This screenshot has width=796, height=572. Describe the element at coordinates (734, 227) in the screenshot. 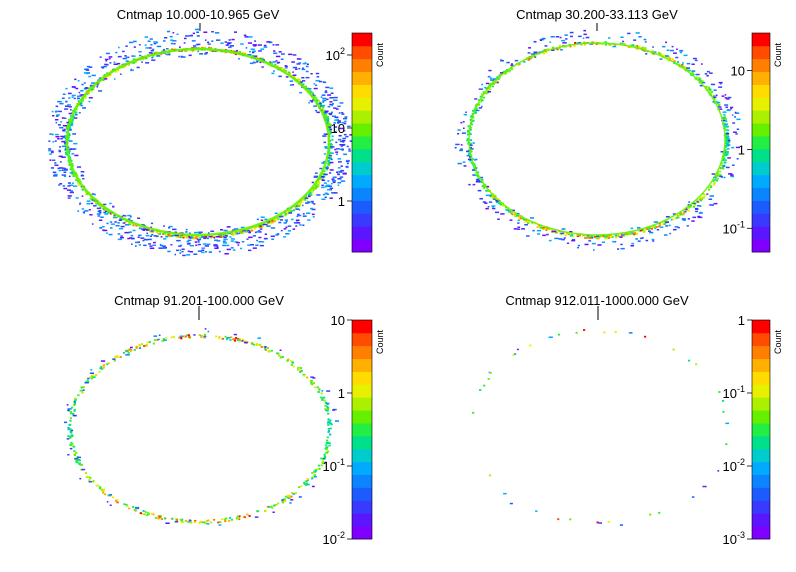

I see `colorbar-tick-label: 10-1` at that location.